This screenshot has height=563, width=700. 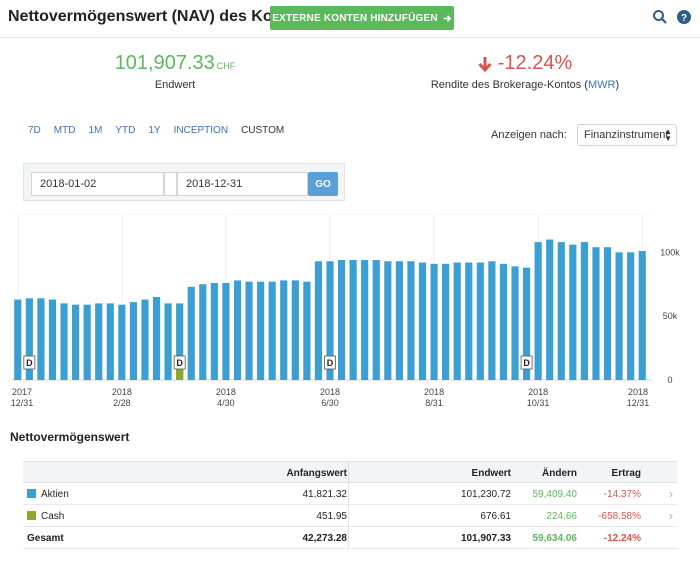 What do you see at coordinates (64, 130) in the screenshot?
I see `range-mtd: MTD` at bounding box center [64, 130].